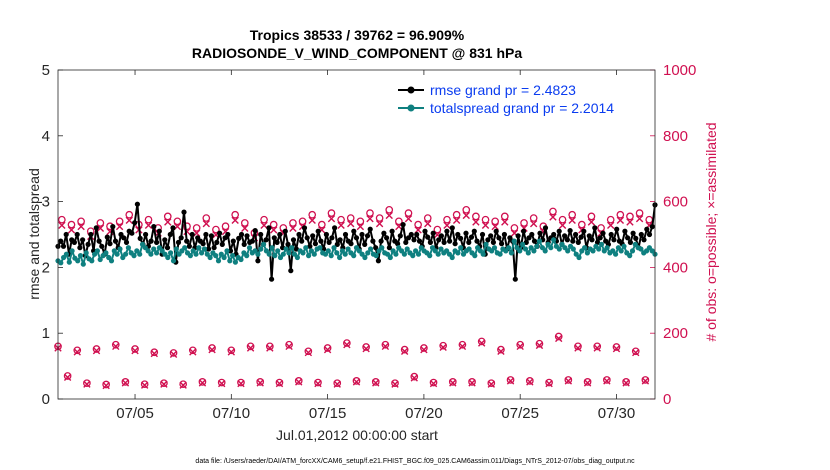  Describe the element at coordinates (424, 413) in the screenshot. I see `x-tick-label: 07/20` at that location.